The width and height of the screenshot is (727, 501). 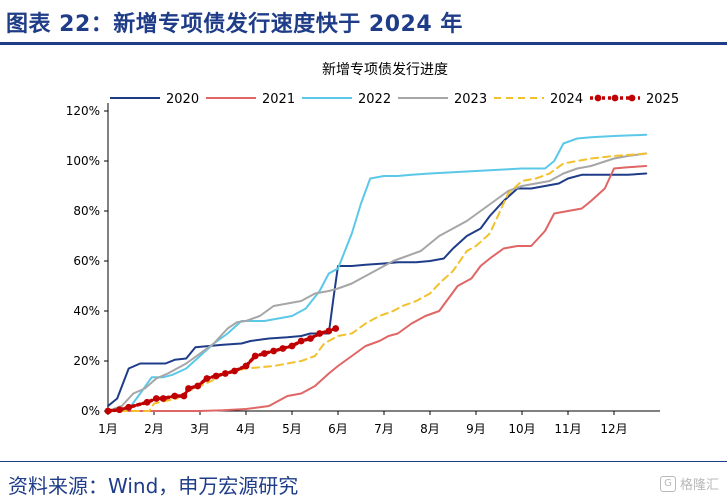 What do you see at coordinates (384, 429) in the screenshot?
I see `x-tick-label: 7月` at bounding box center [384, 429].